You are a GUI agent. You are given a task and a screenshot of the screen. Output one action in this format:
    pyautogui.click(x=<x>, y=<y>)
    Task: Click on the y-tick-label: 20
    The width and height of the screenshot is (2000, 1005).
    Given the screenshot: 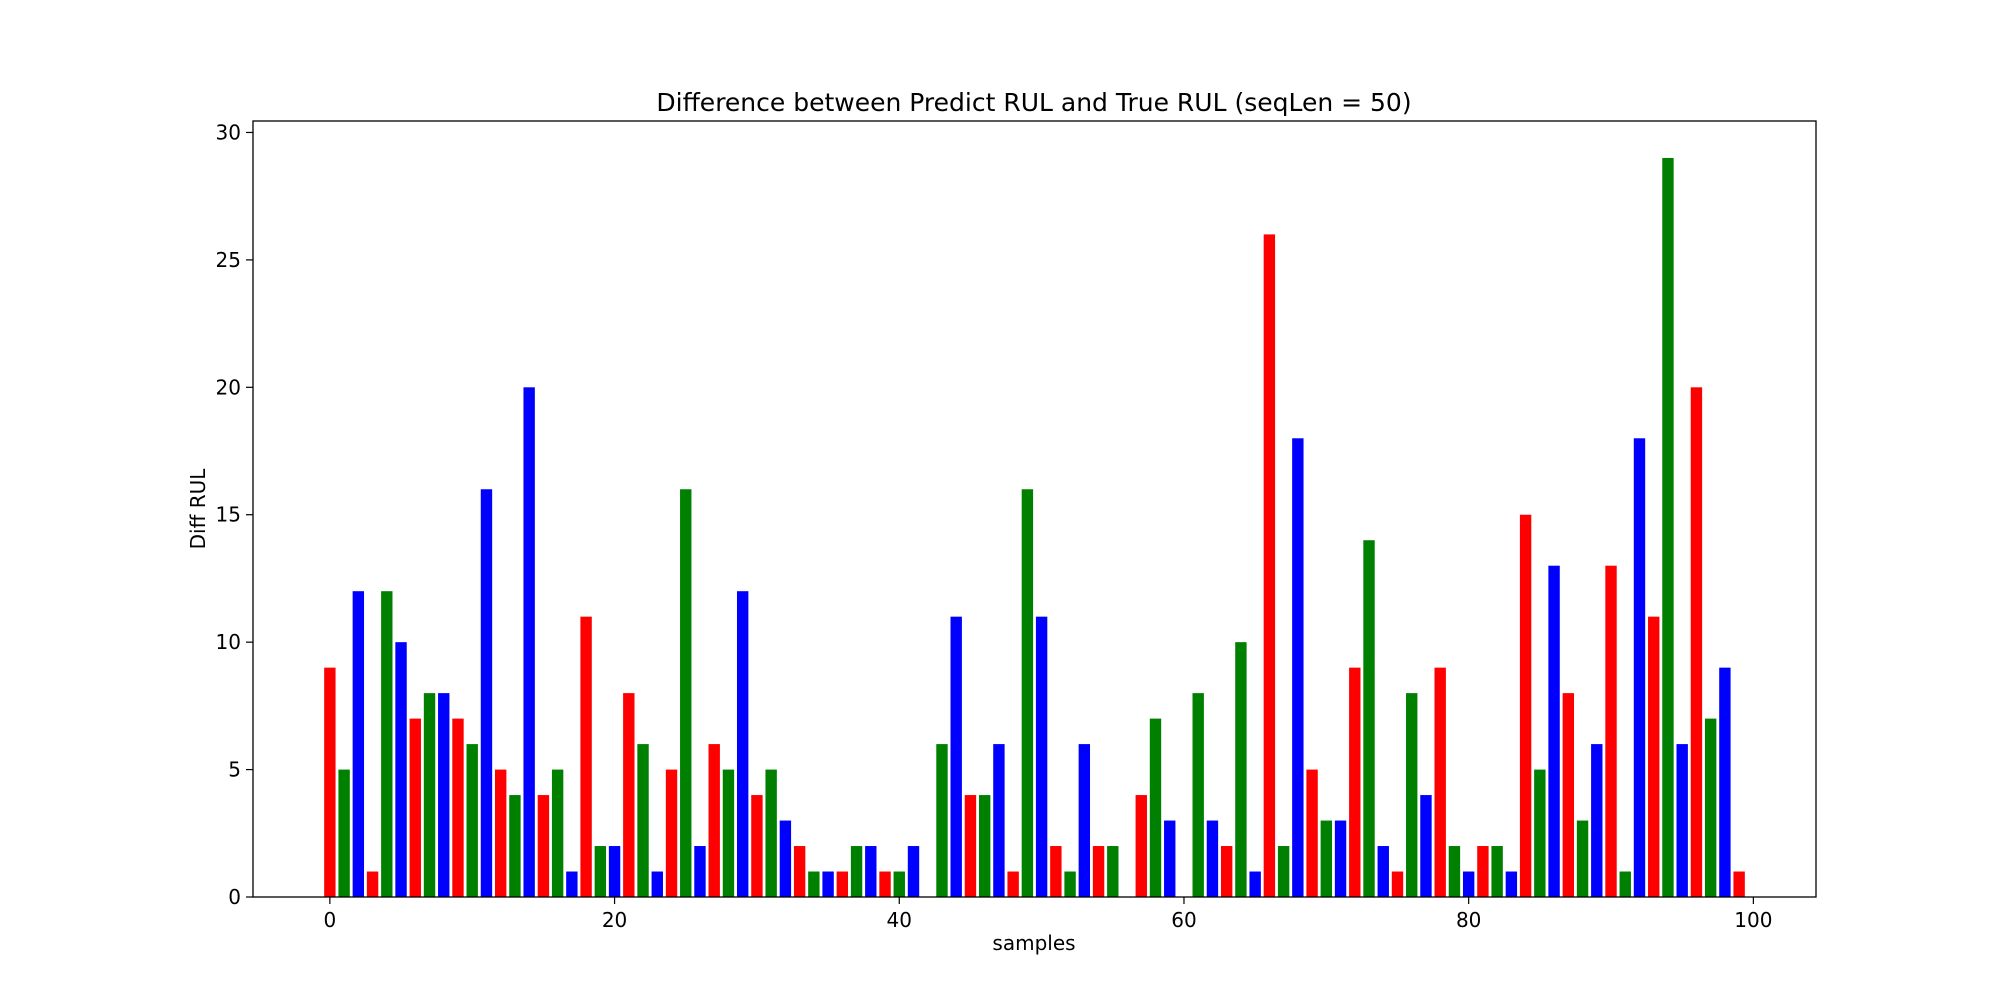 What is the action you would take?
    pyautogui.click(x=228, y=387)
    